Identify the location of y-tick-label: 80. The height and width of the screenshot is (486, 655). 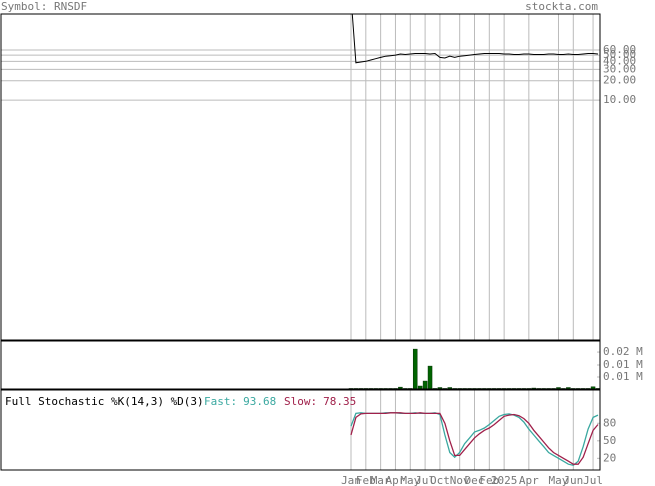
(609, 422).